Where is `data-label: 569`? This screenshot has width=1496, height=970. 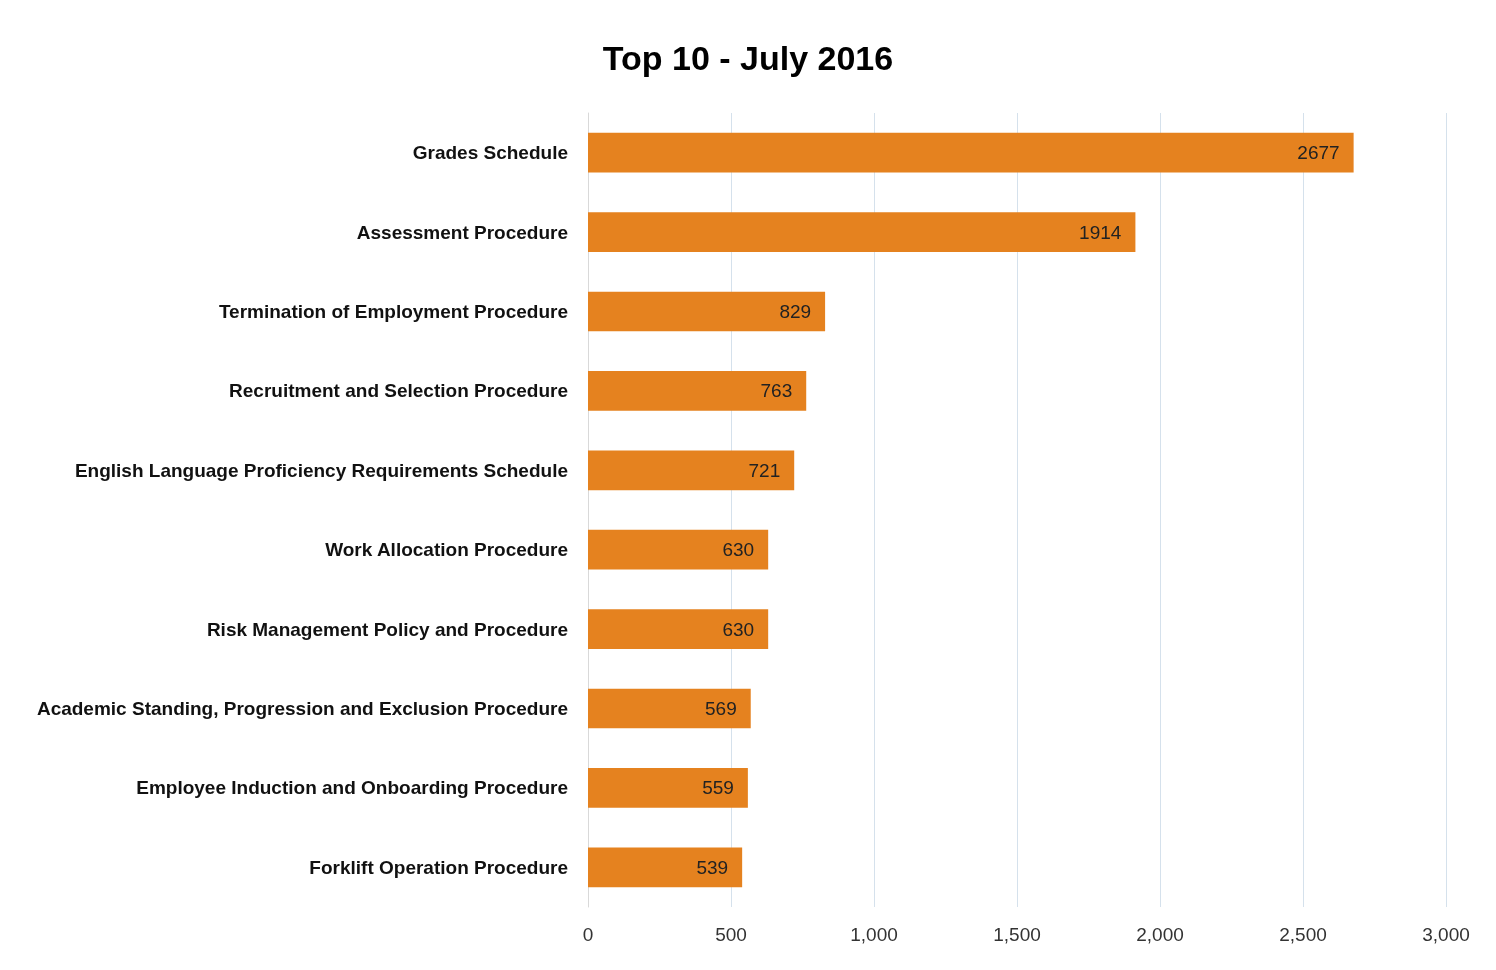 data-label: 569 is located at coordinates (721, 708).